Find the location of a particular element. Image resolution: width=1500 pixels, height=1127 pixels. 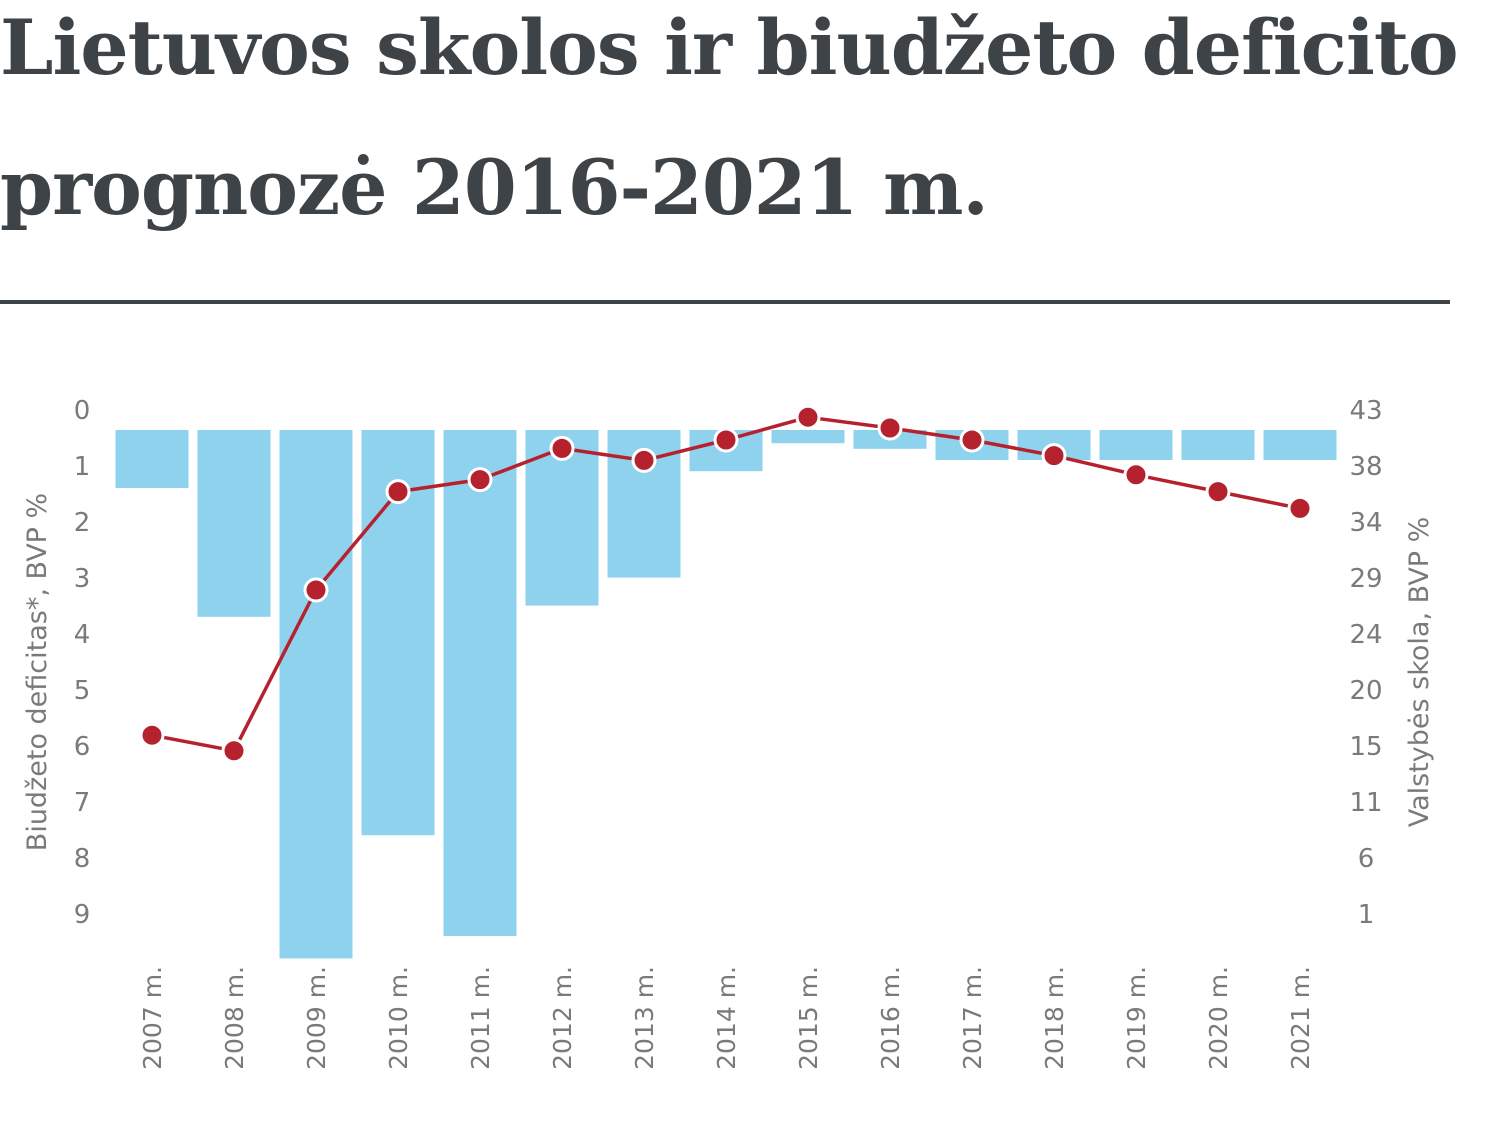

x-tick-label: 2017 m. is located at coordinates (972, 1018).